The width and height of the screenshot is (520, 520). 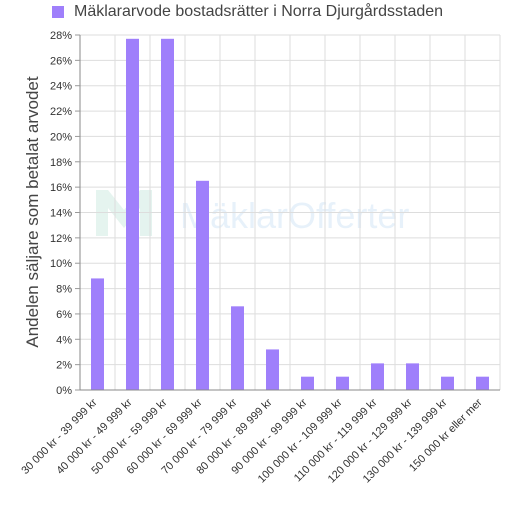 What do you see at coordinates (58, 12) in the screenshot?
I see `legend-swatch` at bounding box center [58, 12].